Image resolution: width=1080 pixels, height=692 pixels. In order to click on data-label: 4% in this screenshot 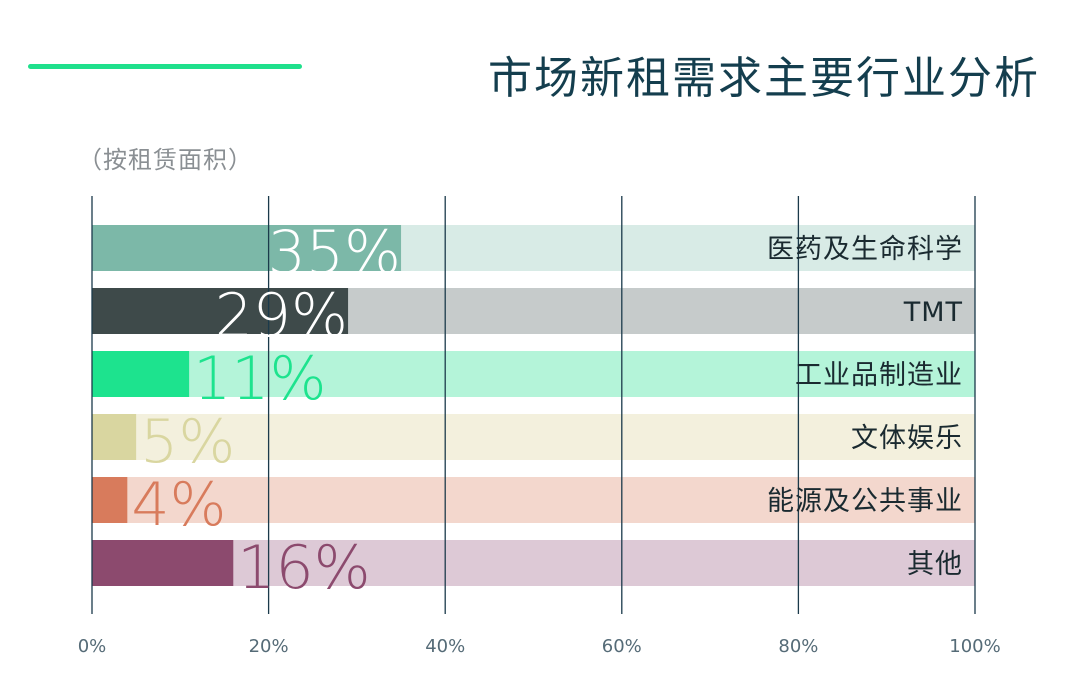, I will do `click(178, 505)`.